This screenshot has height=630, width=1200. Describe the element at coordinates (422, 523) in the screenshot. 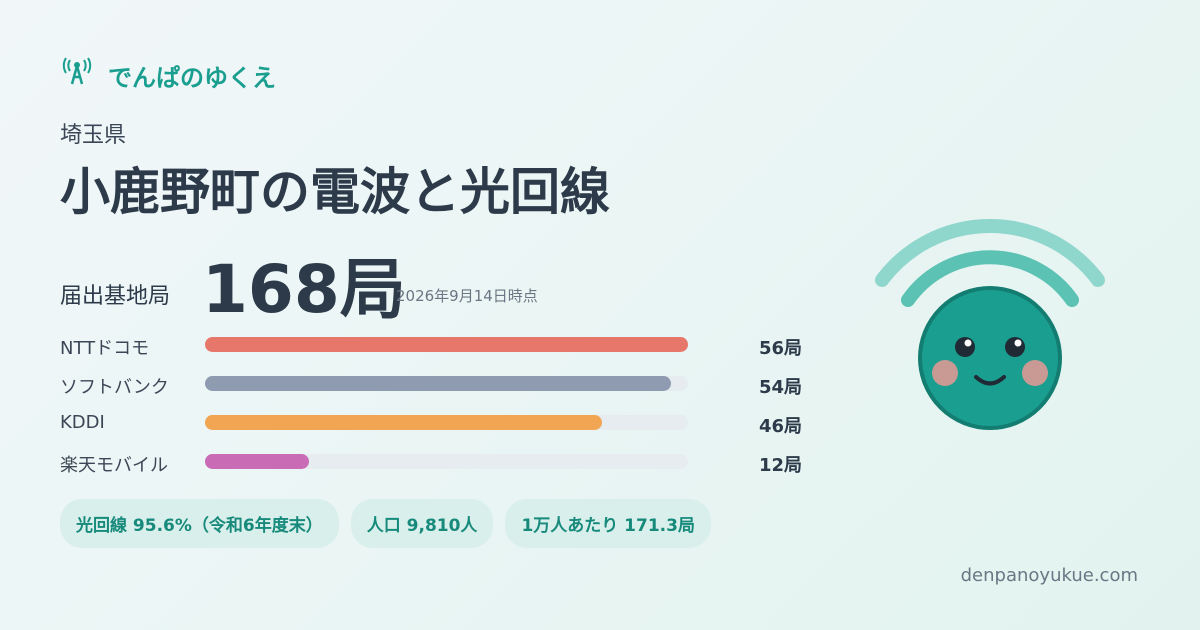

I see `badge: 人口 9,810人` at that location.